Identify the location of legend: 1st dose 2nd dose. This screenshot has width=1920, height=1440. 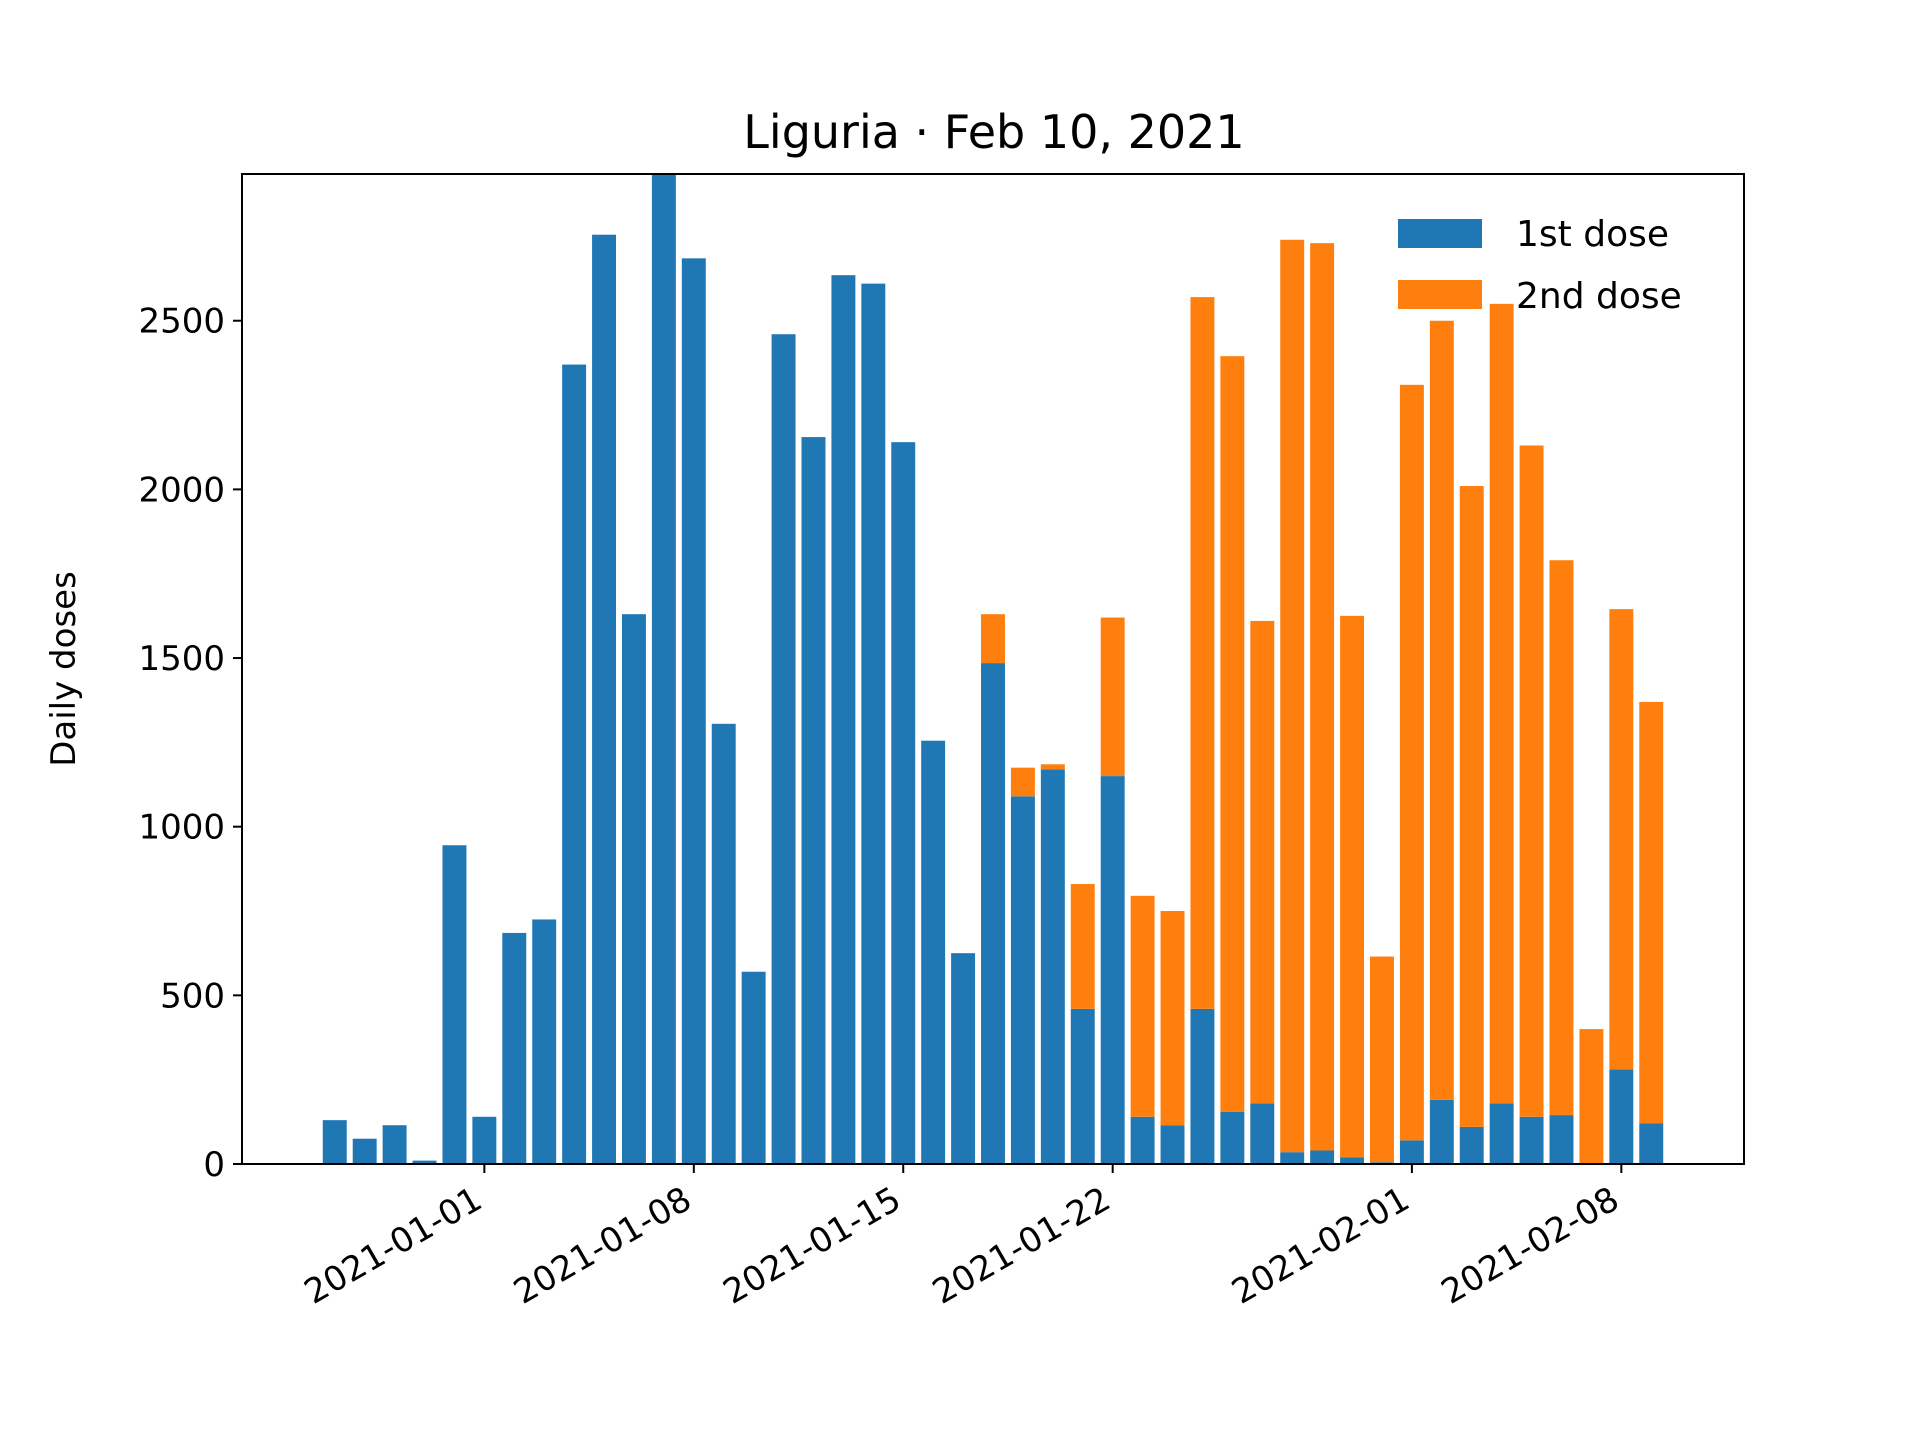
(1540, 265).